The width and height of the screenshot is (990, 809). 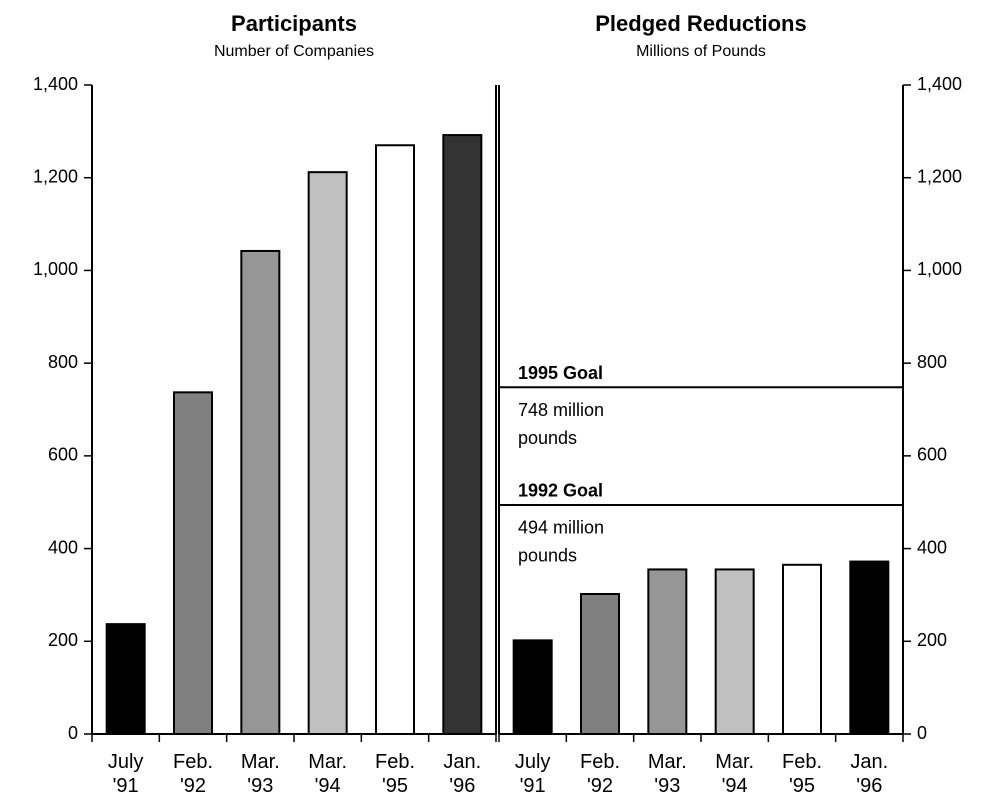 What do you see at coordinates (560, 491) in the screenshot?
I see `goal-label: 1992 Goal` at bounding box center [560, 491].